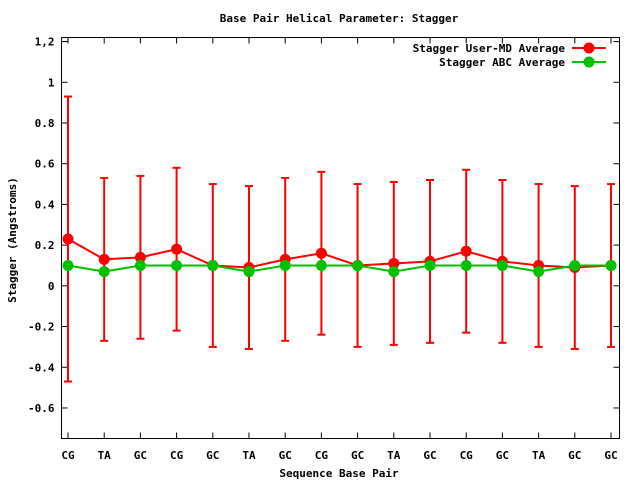  What do you see at coordinates (41, 327) in the screenshot?
I see `y-tick-label: -0.2` at bounding box center [41, 327].